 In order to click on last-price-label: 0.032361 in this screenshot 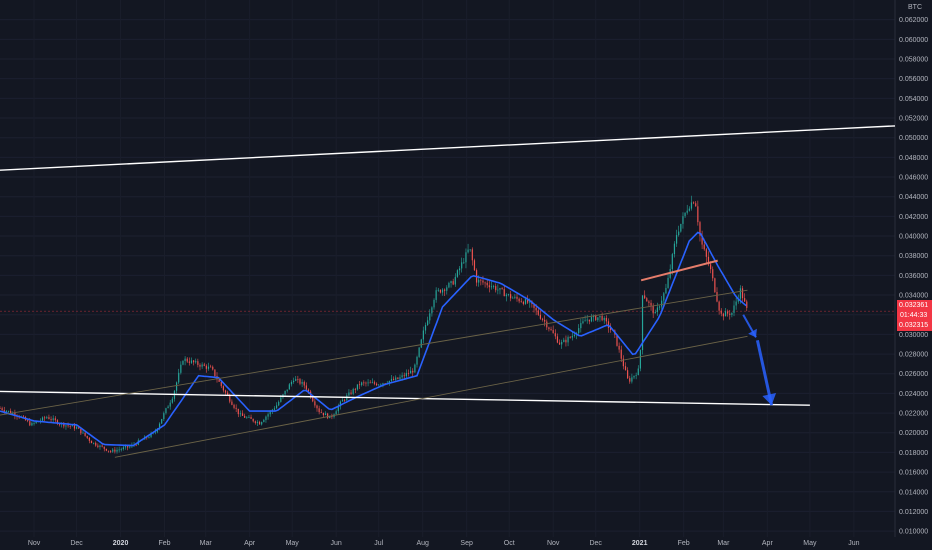, I will do `click(913, 305)`.